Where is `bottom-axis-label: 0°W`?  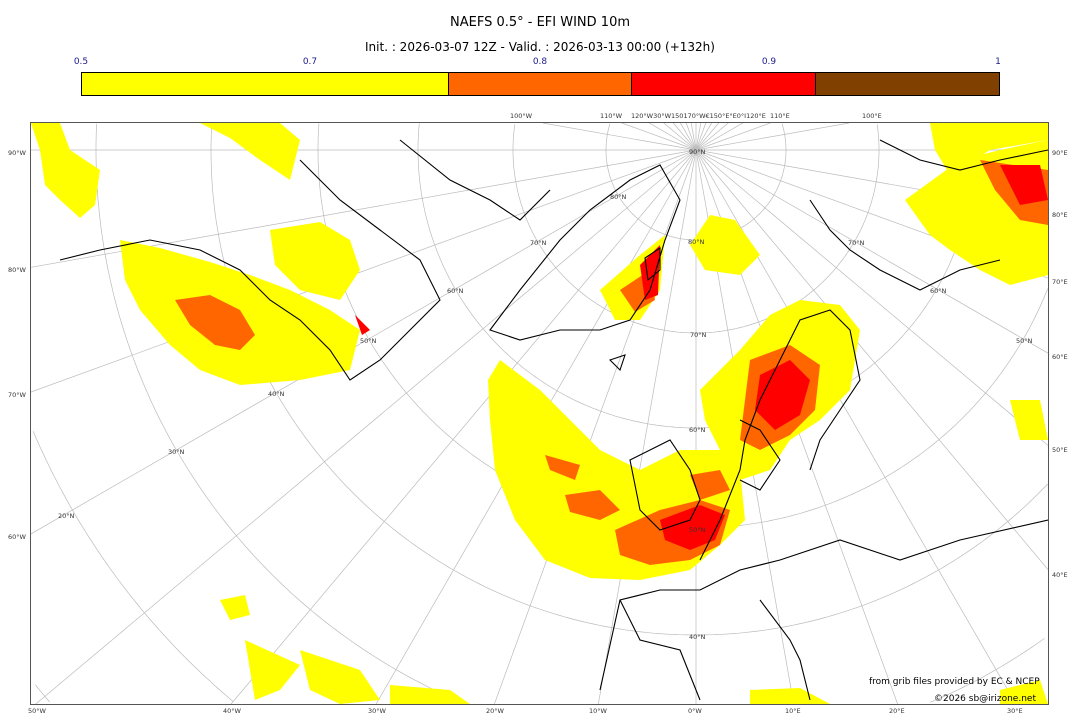 bottom-axis-label: 0°W is located at coordinates (695, 711).